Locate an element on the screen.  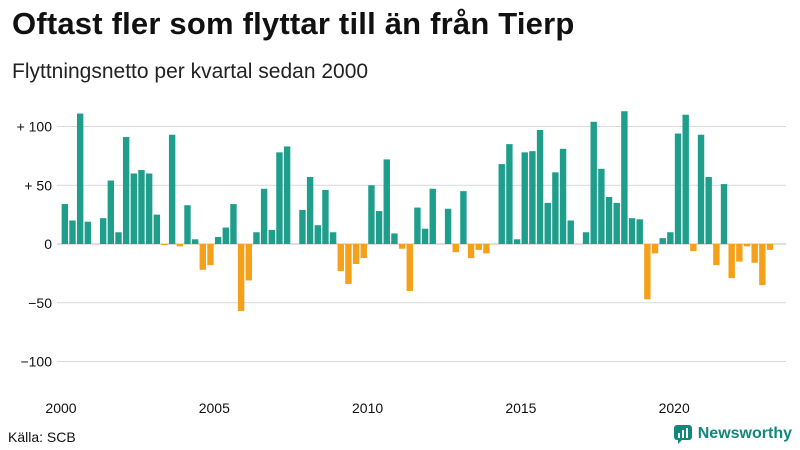
brand-logo: Newsworthy is located at coordinates (732, 434).